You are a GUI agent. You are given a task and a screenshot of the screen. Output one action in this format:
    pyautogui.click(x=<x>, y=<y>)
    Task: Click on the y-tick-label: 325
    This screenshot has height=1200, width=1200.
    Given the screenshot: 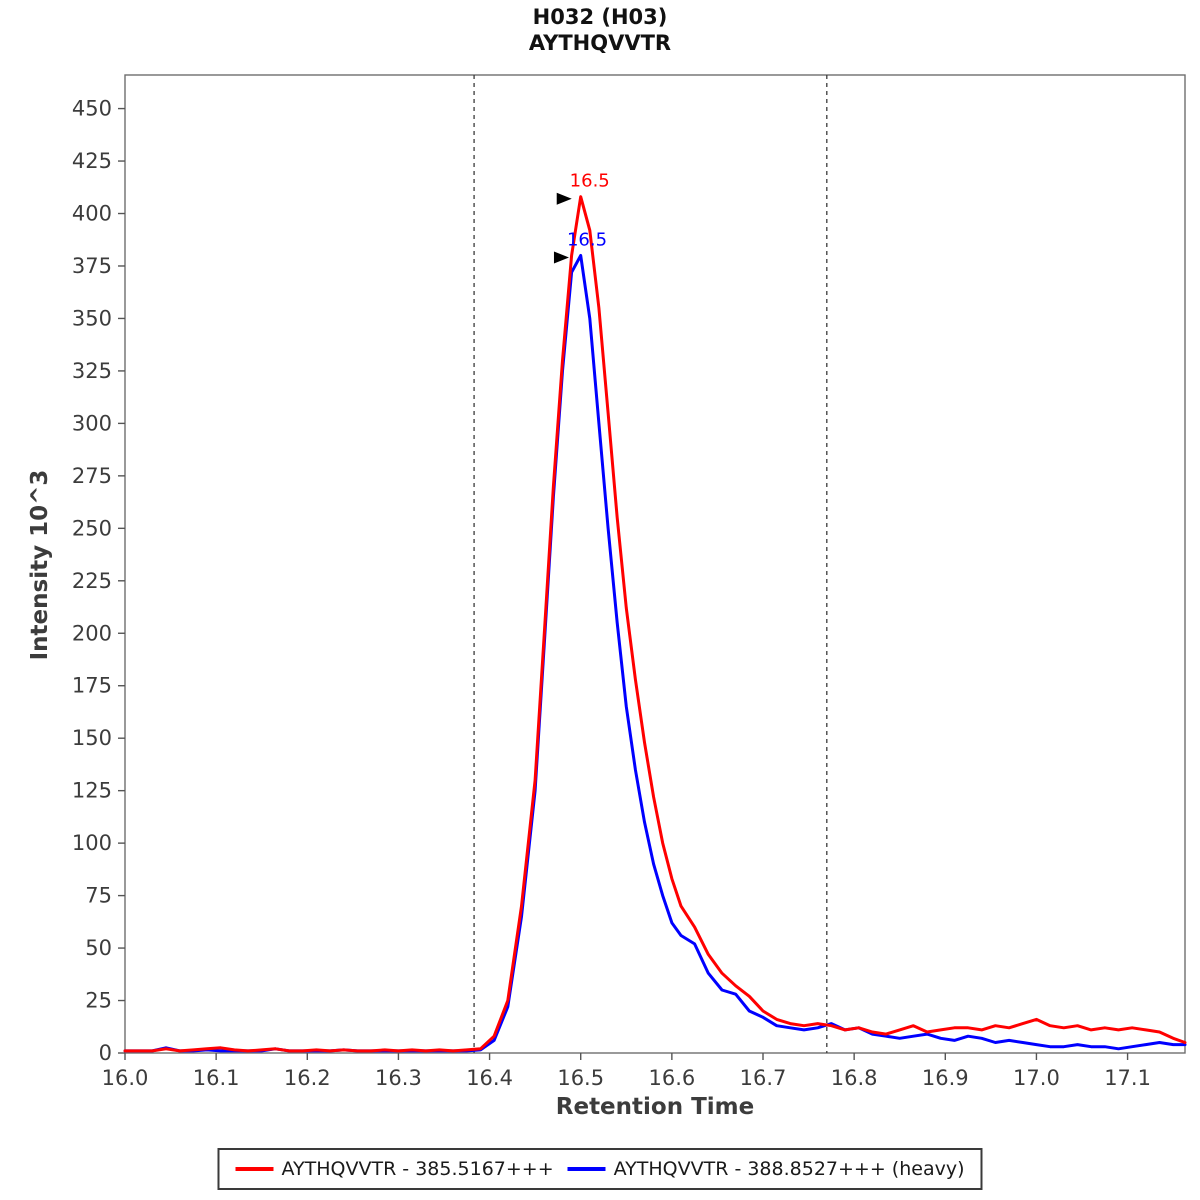 What is the action you would take?
    pyautogui.click(x=92, y=371)
    